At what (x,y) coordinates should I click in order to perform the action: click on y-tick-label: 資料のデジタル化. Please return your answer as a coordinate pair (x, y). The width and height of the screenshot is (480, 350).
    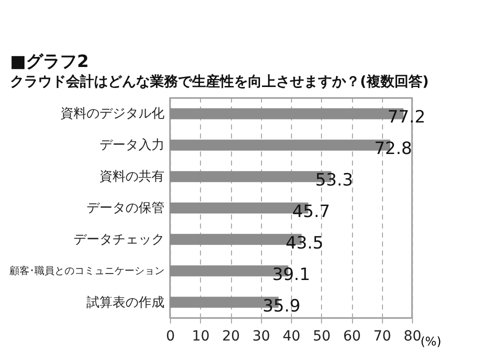
    Looking at the image, I should click on (112, 114).